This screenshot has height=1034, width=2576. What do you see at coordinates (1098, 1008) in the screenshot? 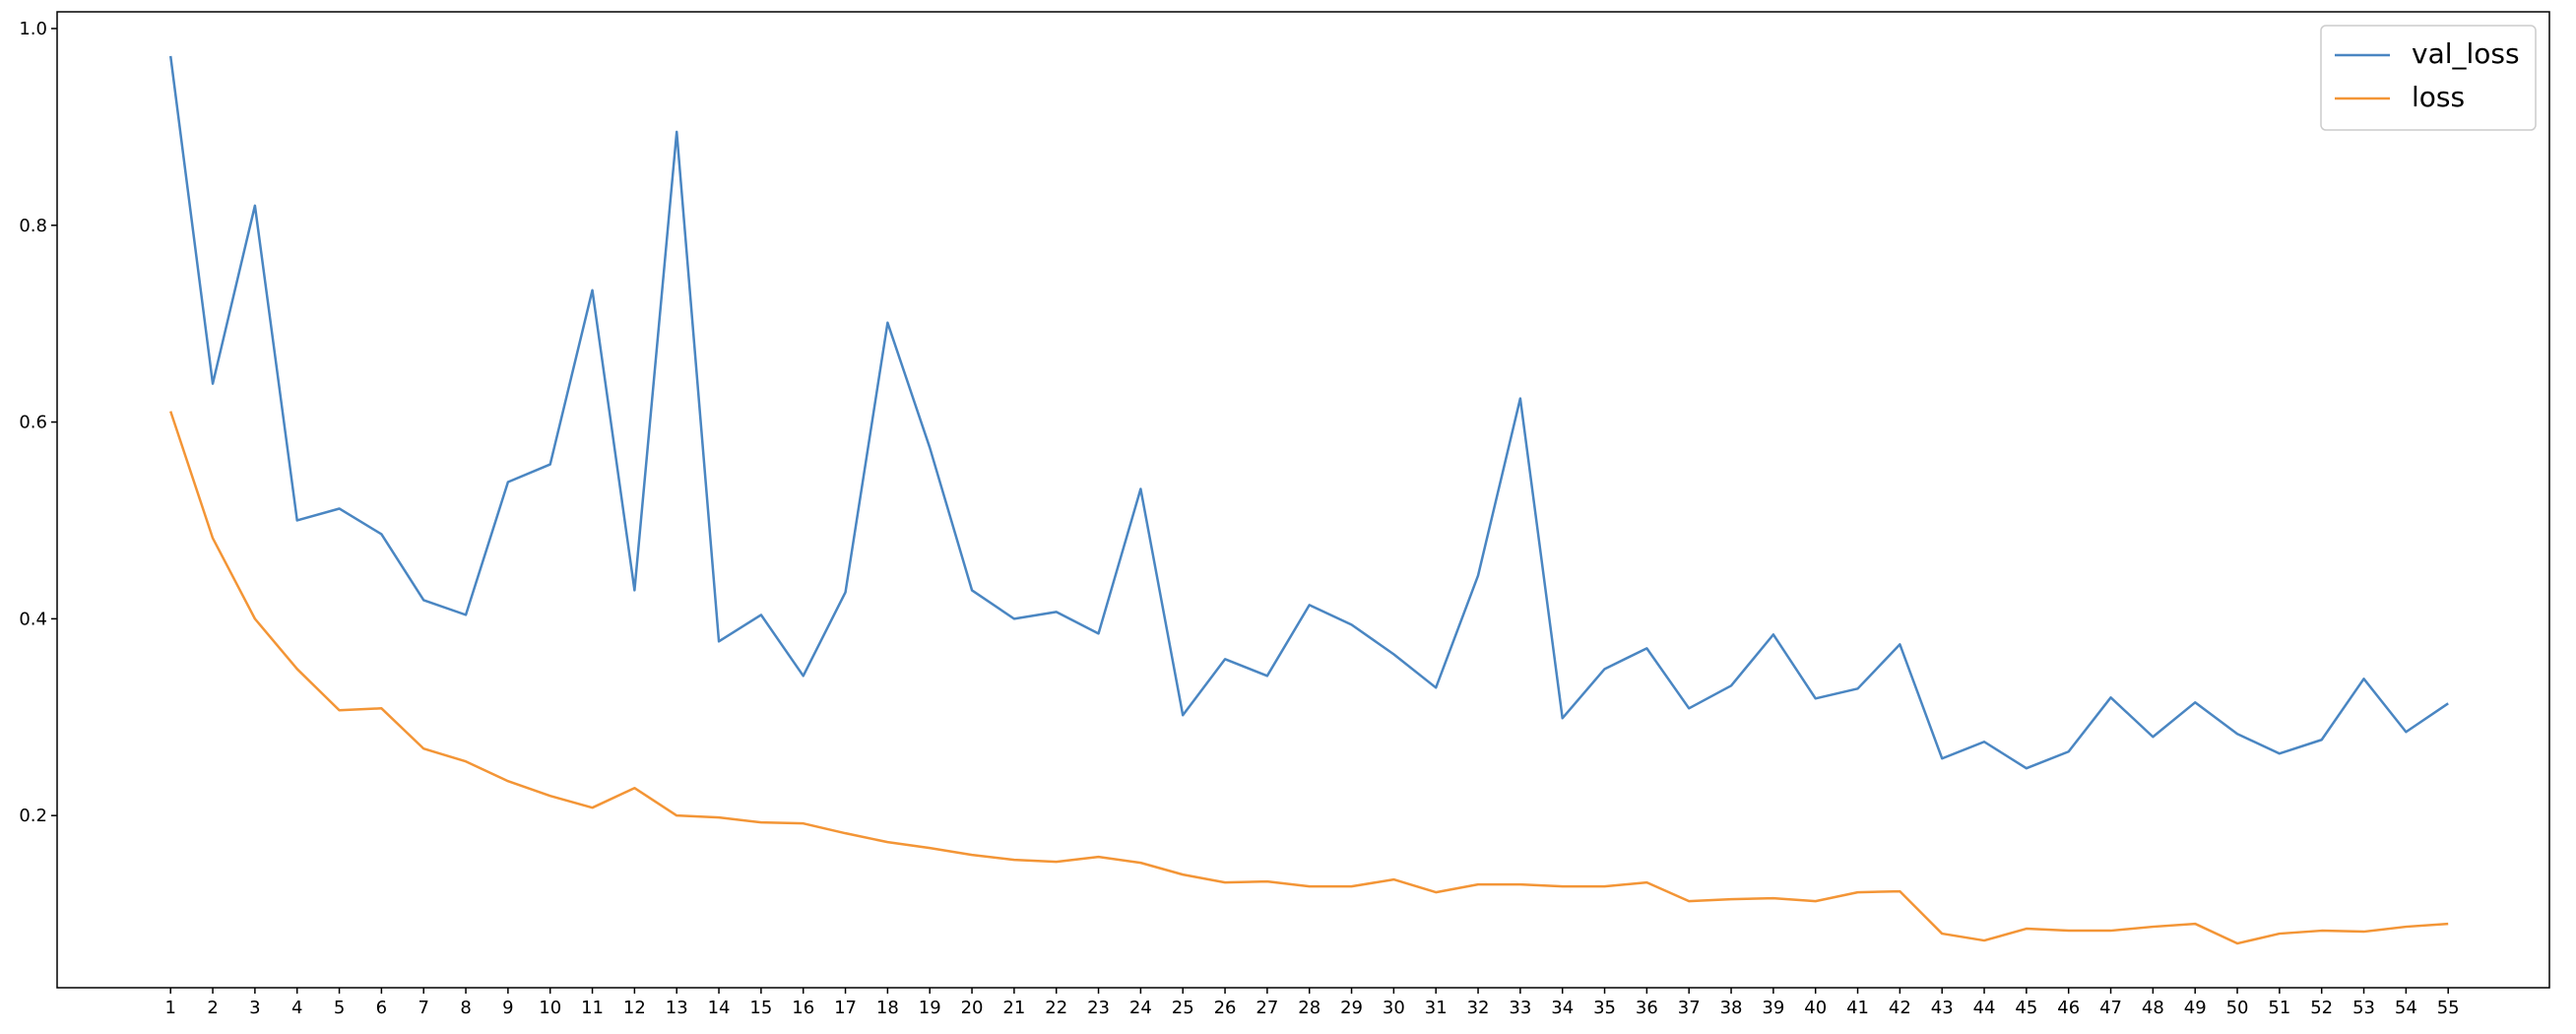
I see `x-tick-label: 23` at bounding box center [1098, 1008].